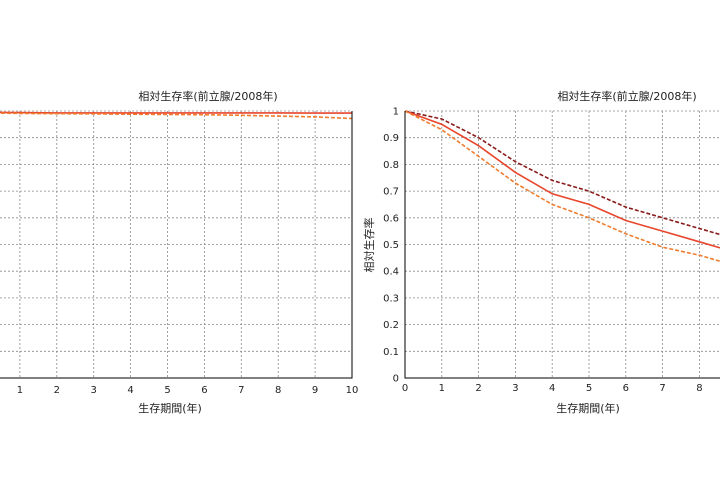 The image size is (720, 480). Describe the element at coordinates (391, 192) in the screenshot. I see `right-y-tick-label: 0.7` at that location.